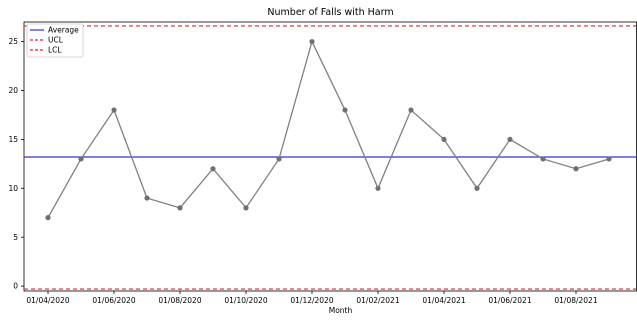  What do you see at coordinates (16, 164) in the screenshot?
I see `y-axis: 0 5 10 15 20 25` at bounding box center [16, 164].